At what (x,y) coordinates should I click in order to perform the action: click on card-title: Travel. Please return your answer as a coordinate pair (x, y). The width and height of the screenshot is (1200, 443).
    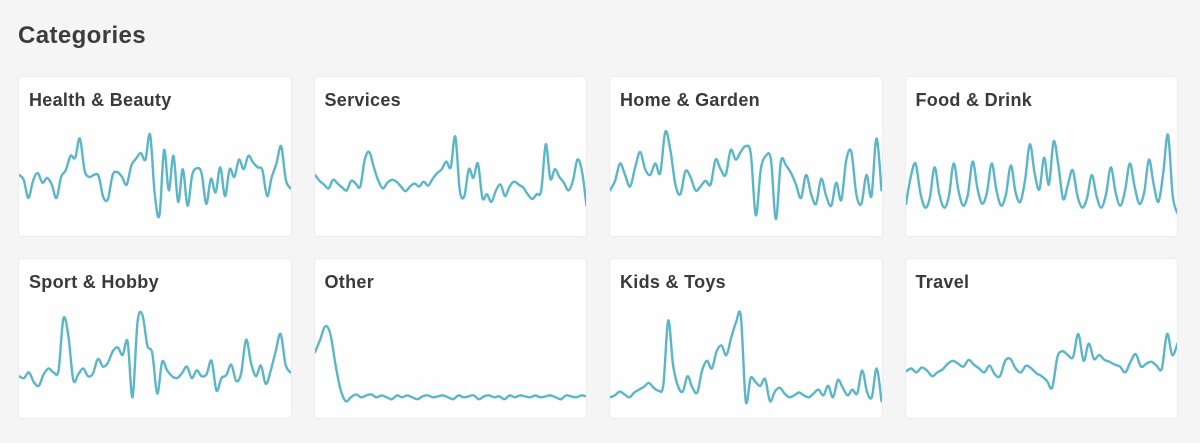
    Looking at the image, I should click on (942, 282).